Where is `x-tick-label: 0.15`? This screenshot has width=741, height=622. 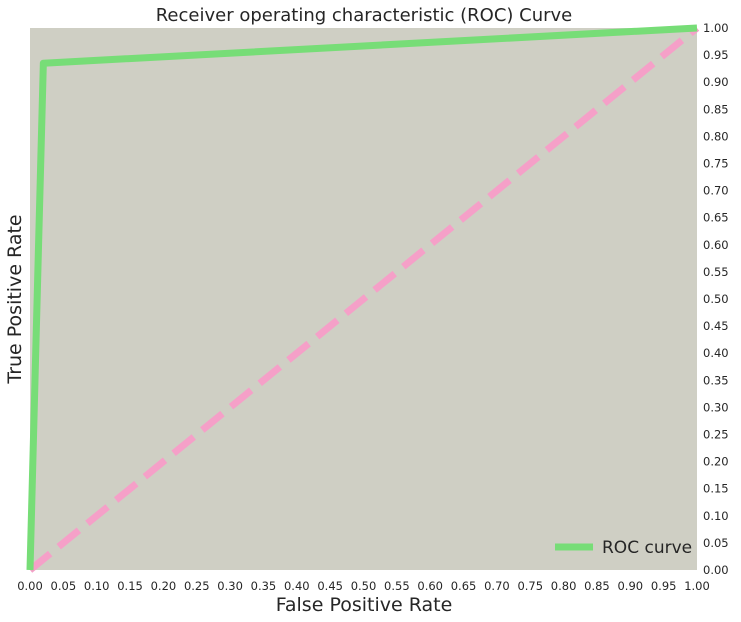 x-tick-label: 0.15 is located at coordinates (130, 586).